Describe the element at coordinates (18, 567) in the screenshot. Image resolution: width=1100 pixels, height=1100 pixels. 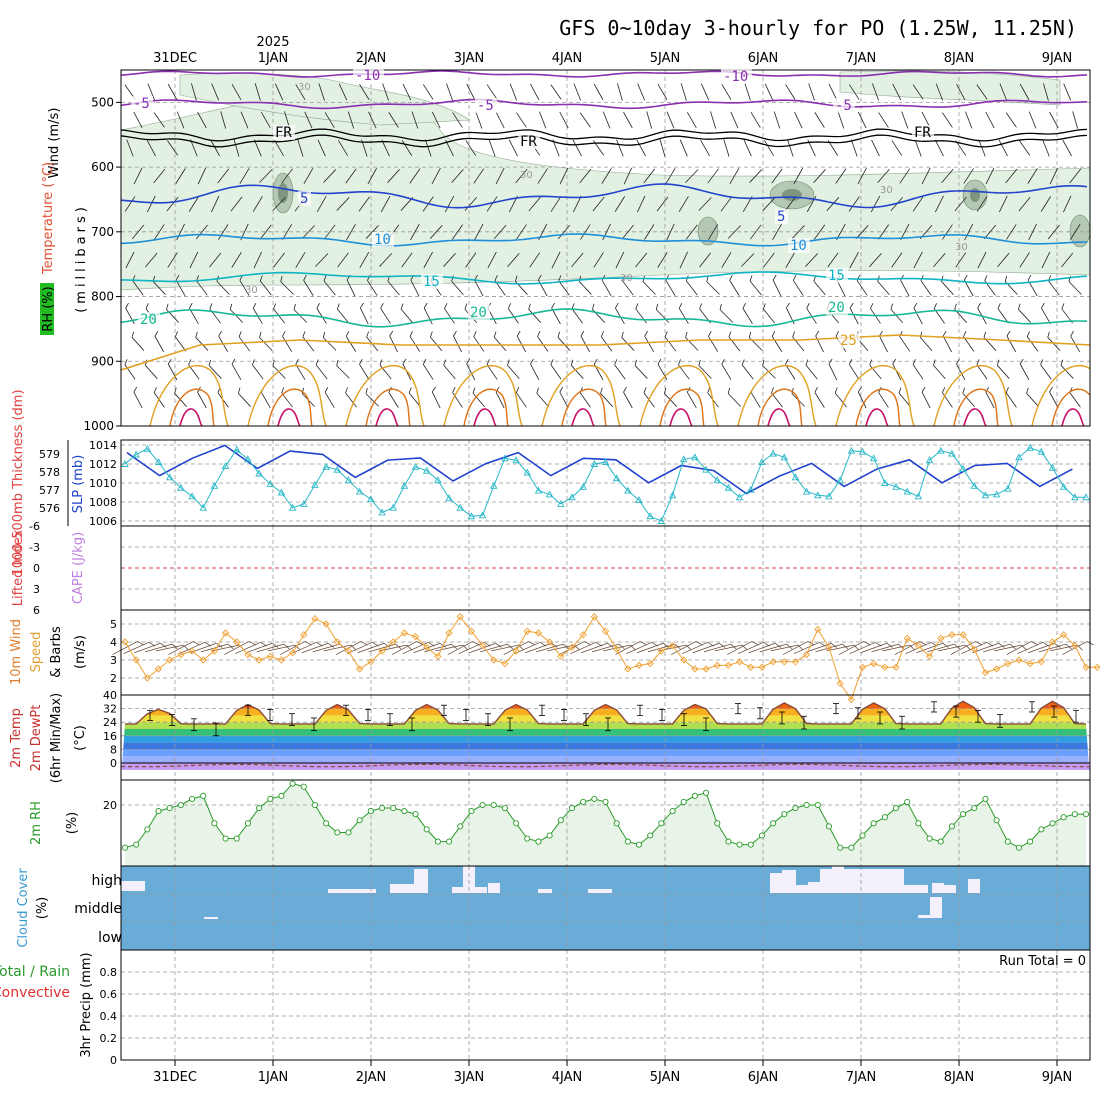
I see `ylabel-lifted-index: Lifted Index` at that location.